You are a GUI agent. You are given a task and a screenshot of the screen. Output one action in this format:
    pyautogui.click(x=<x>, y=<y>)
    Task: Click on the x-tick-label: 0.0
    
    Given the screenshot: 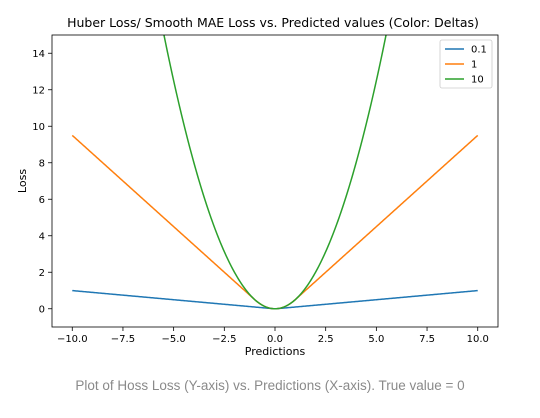 What is the action you would take?
    pyautogui.click(x=275, y=339)
    